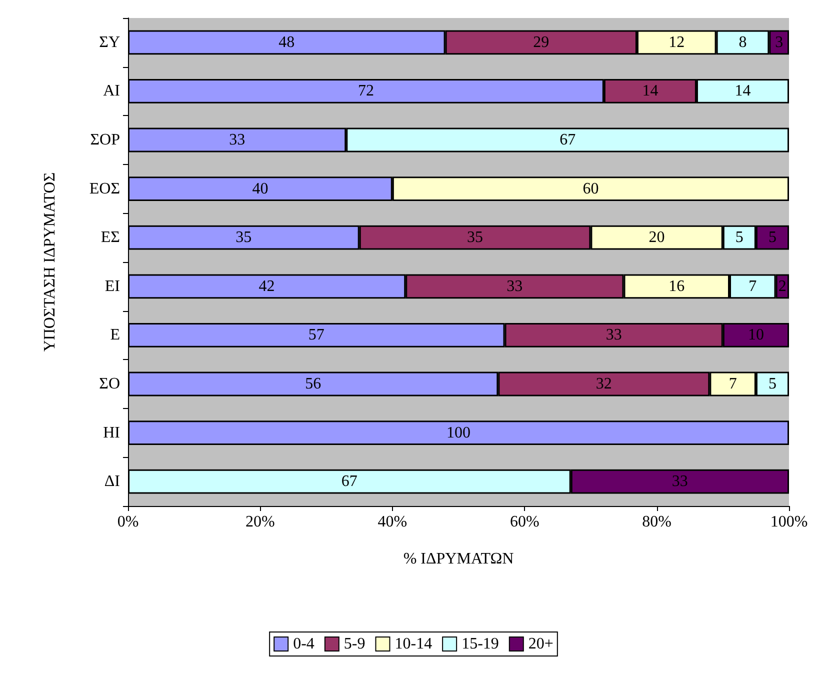  I want to click on x-tick-label: 100%, so click(789, 522).